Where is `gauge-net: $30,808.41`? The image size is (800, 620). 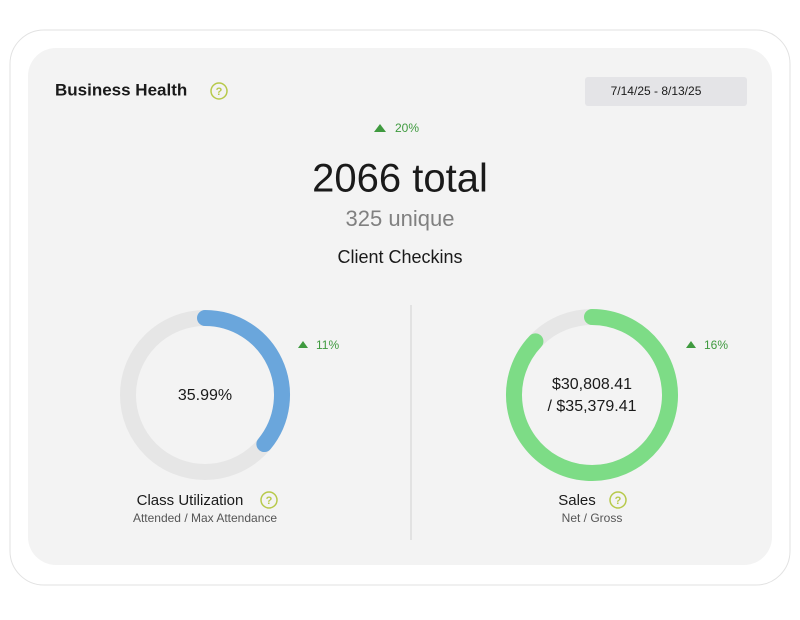 gauge-net: $30,808.41 is located at coordinates (592, 384).